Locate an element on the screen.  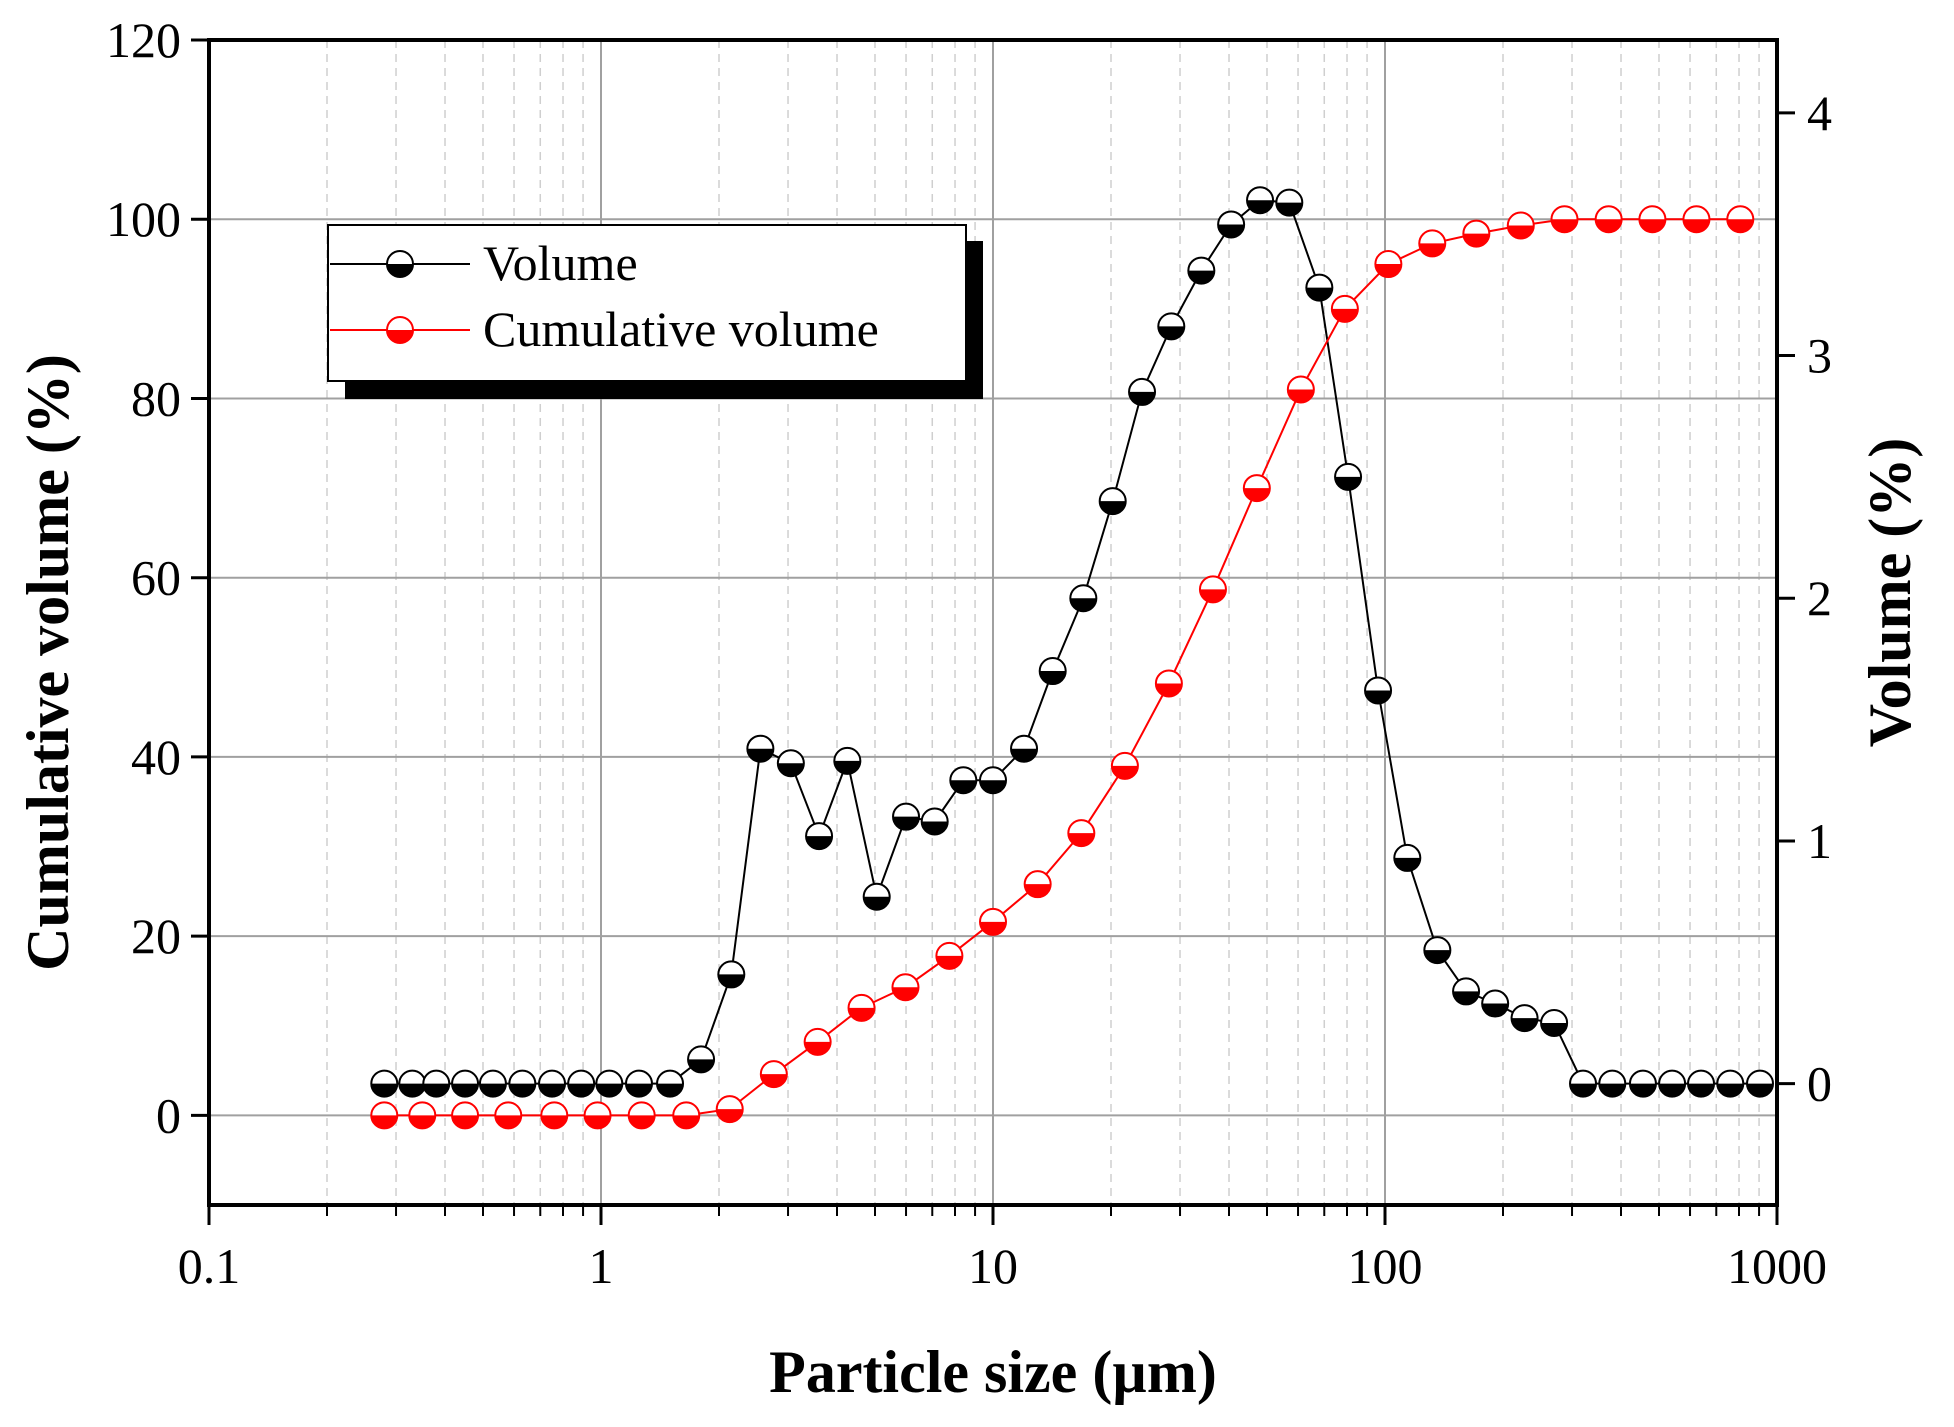
y-right-tick-label: 2 is located at coordinates (1819, 598).